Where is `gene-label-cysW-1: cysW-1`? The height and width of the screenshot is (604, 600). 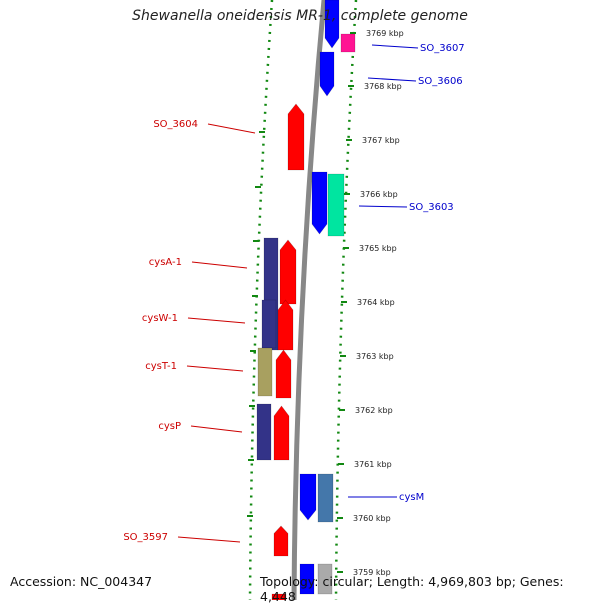
gene-label-cysW-1: cysW-1 is located at coordinates (160, 318).